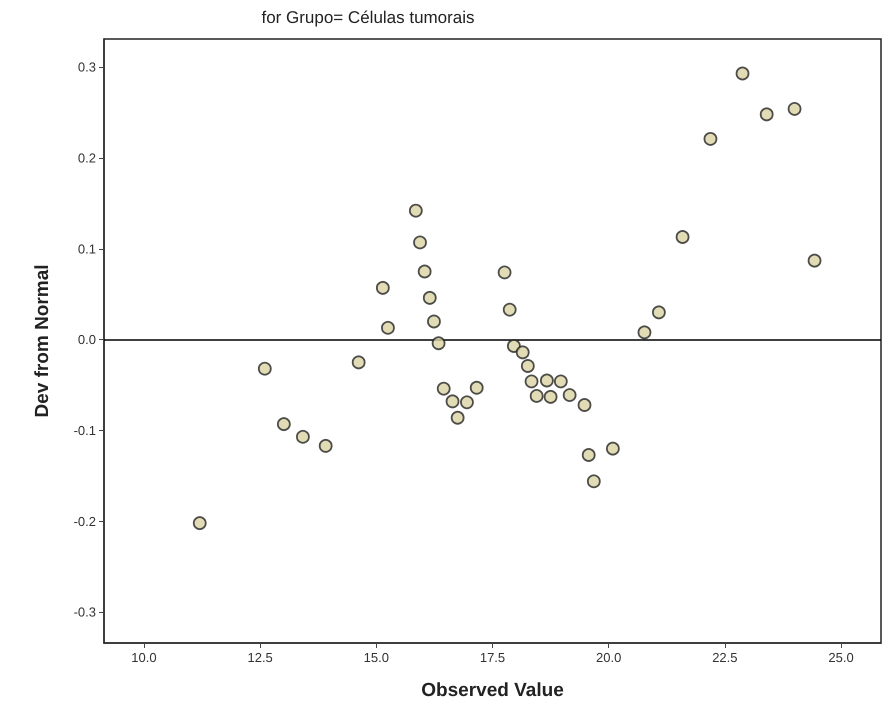 The width and height of the screenshot is (891, 719). I want to click on x-tick-label: 20.0, so click(609, 657).